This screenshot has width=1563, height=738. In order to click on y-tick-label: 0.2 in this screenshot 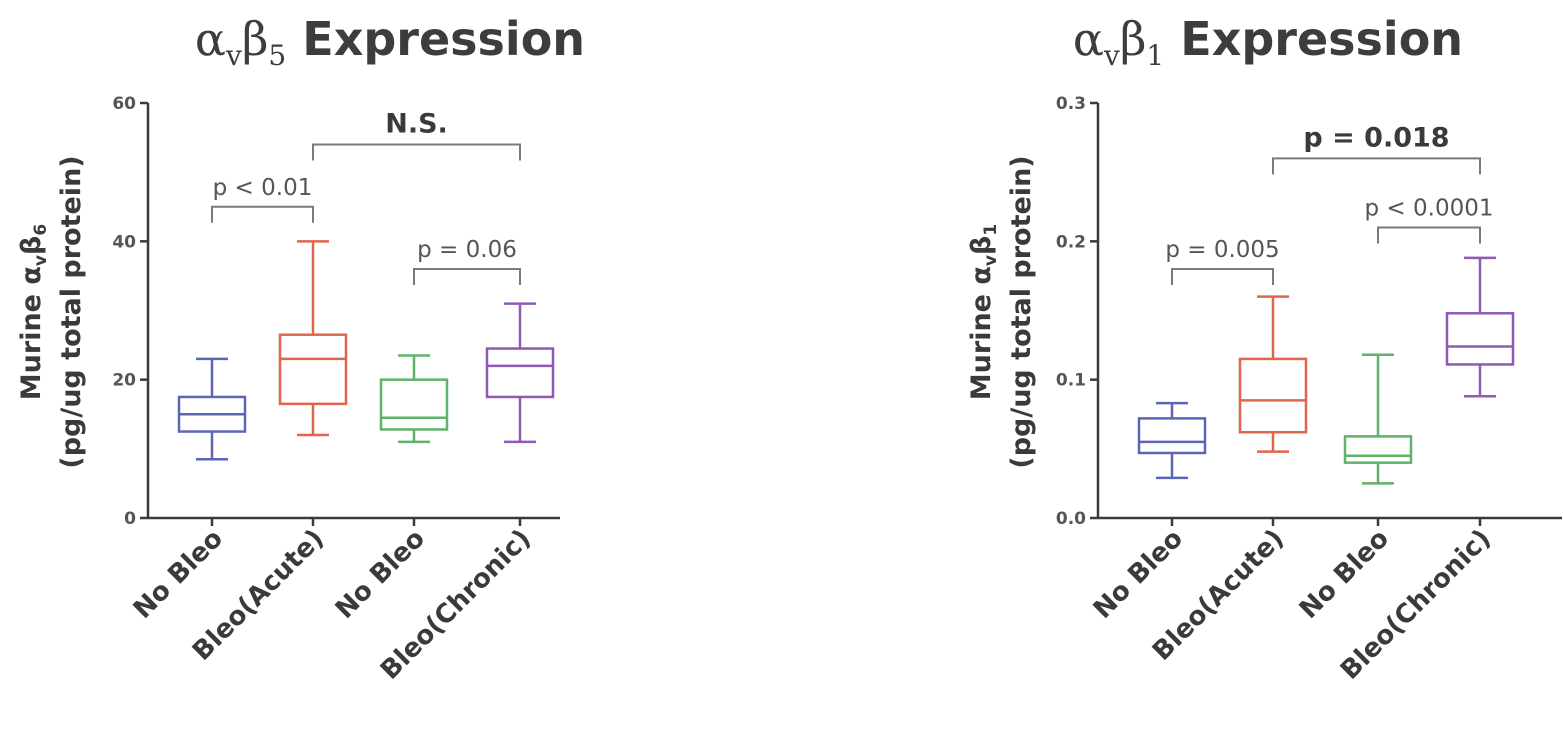, I will do `click(1071, 242)`.